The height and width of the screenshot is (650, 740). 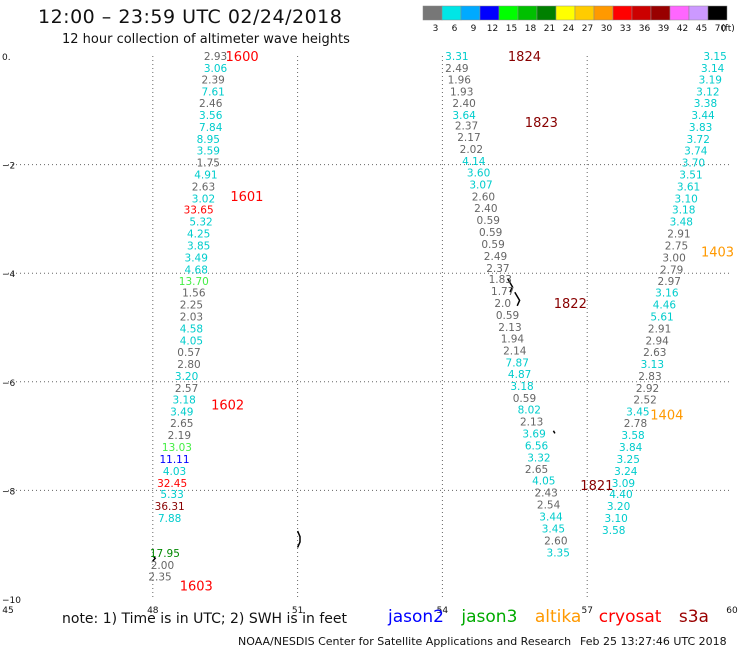 What do you see at coordinates (569, 29) in the screenshot?
I see `colorbar-label: 24` at bounding box center [569, 29].